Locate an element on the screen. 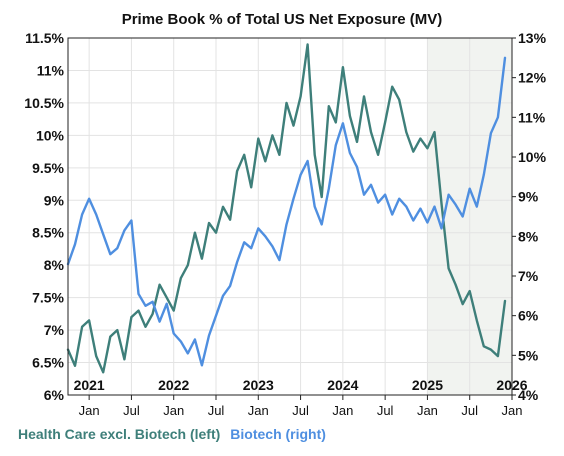 This screenshot has height=456, width=564. left-tick-label: 9% is located at coordinates (54, 200).